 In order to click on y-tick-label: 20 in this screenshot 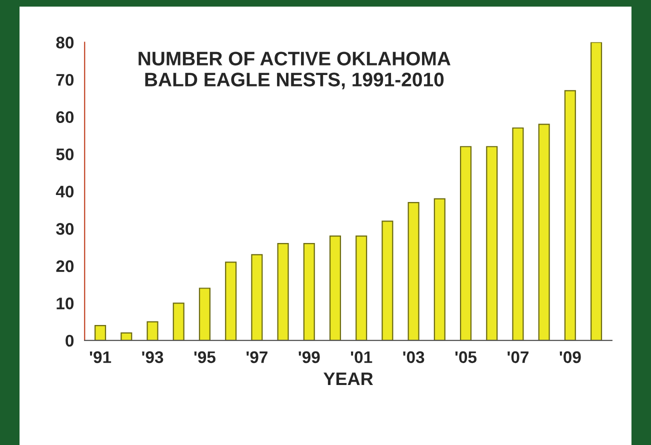, I will do `click(65, 266)`.